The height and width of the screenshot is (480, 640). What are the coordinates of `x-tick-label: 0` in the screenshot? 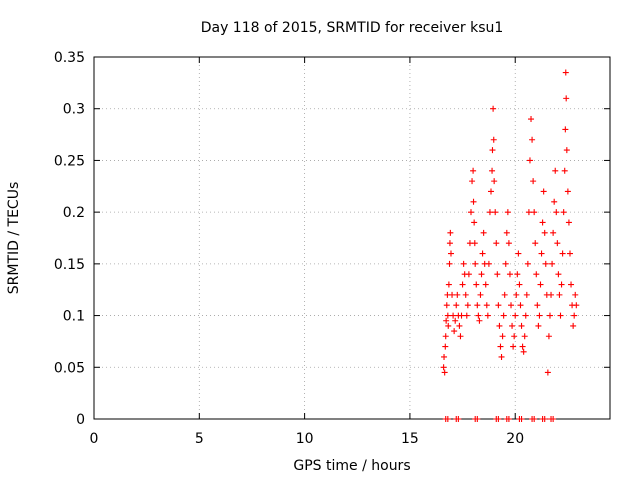 It's located at (94, 439).